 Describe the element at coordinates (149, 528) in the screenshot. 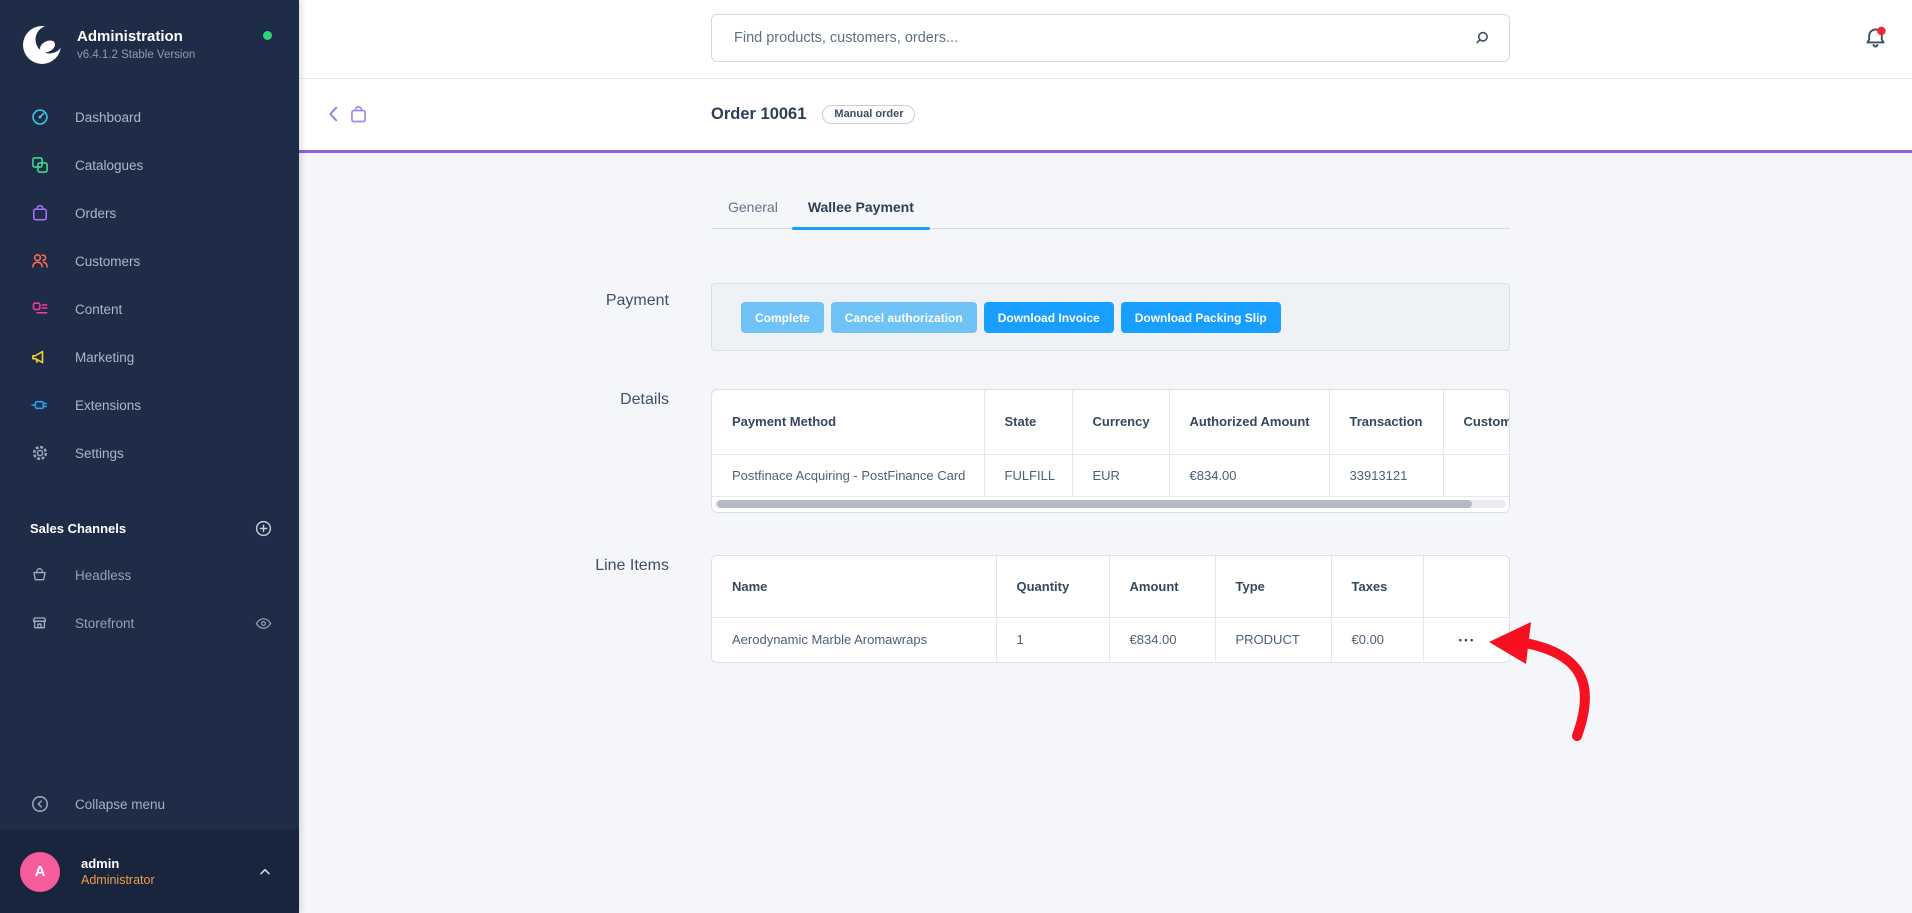

I see `sales-channels-header: Sales Channels` at that location.